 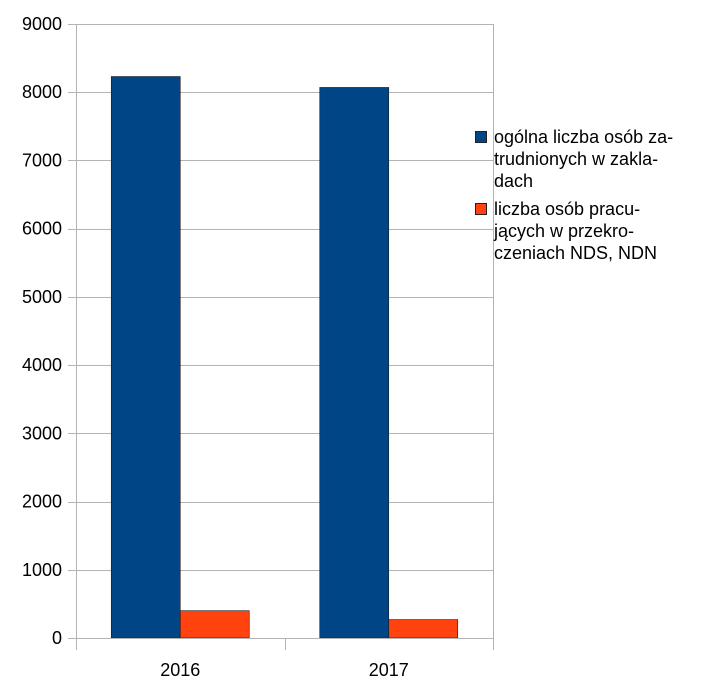 I want to click on bar-exceeded-2016, so click(x=214, y=624).